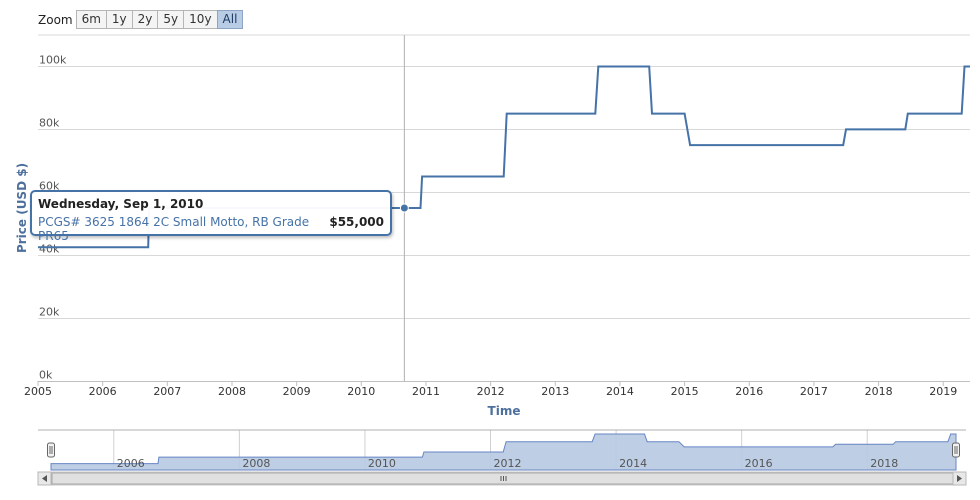  I want to click on navigator-tick-label: 2008, so click(256, 463).